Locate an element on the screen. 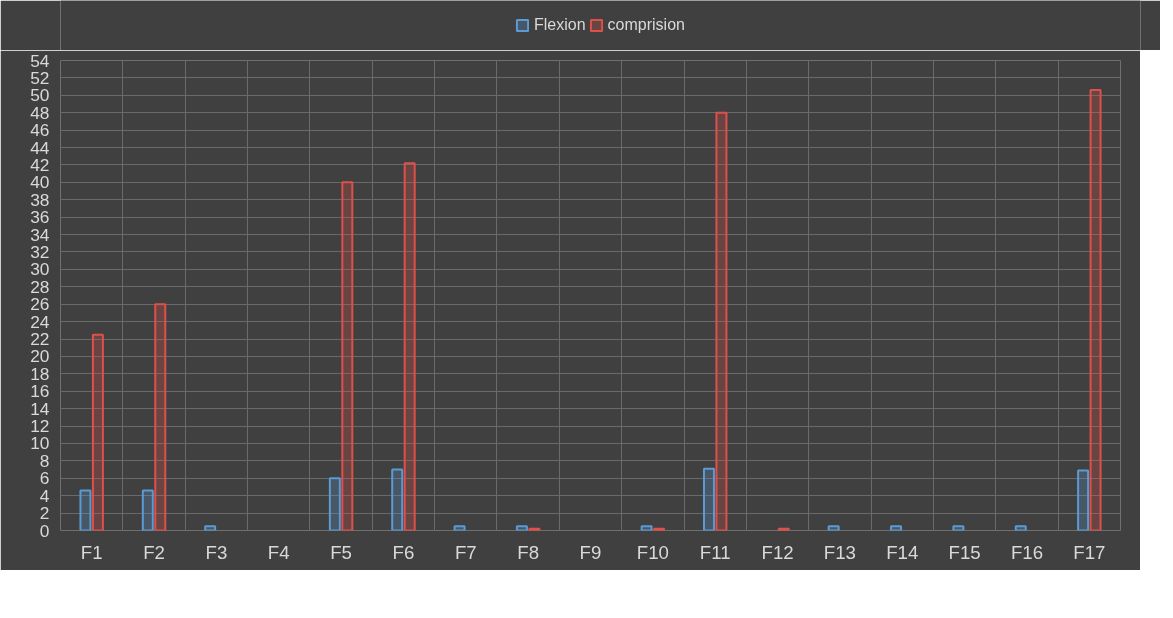  x-tick-label: F14 is located at coordinates (902, 552).